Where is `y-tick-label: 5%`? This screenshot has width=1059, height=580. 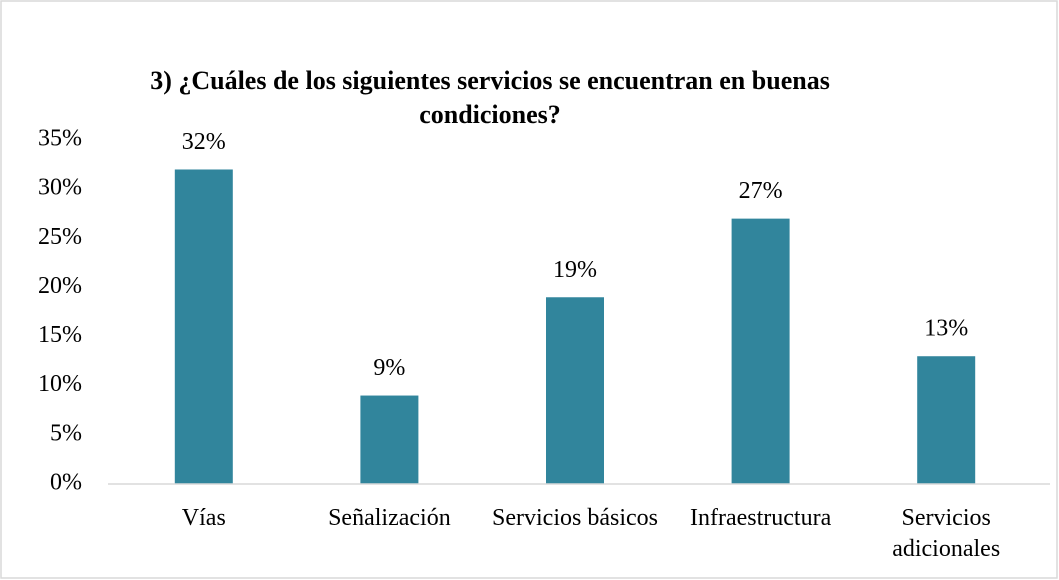 y-tick-label: 5% is located at coordinates (66, 433).